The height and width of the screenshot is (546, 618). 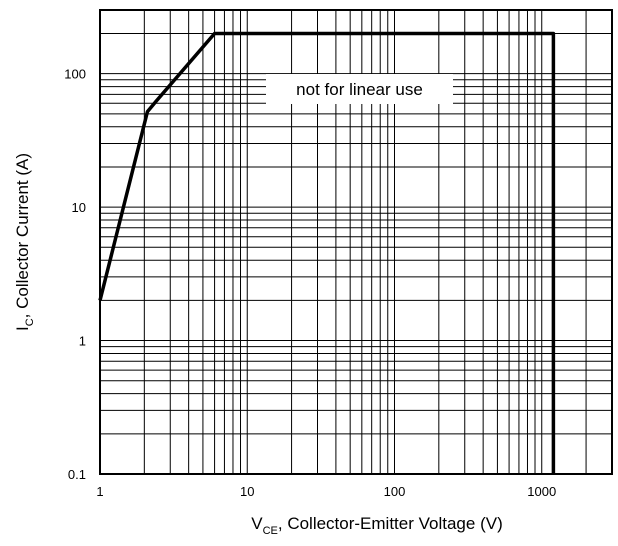 What do you see at coordinates (22, 328) in the screenshot?
I see `y-axis-title-main: I` at bounding box center [22, 328].